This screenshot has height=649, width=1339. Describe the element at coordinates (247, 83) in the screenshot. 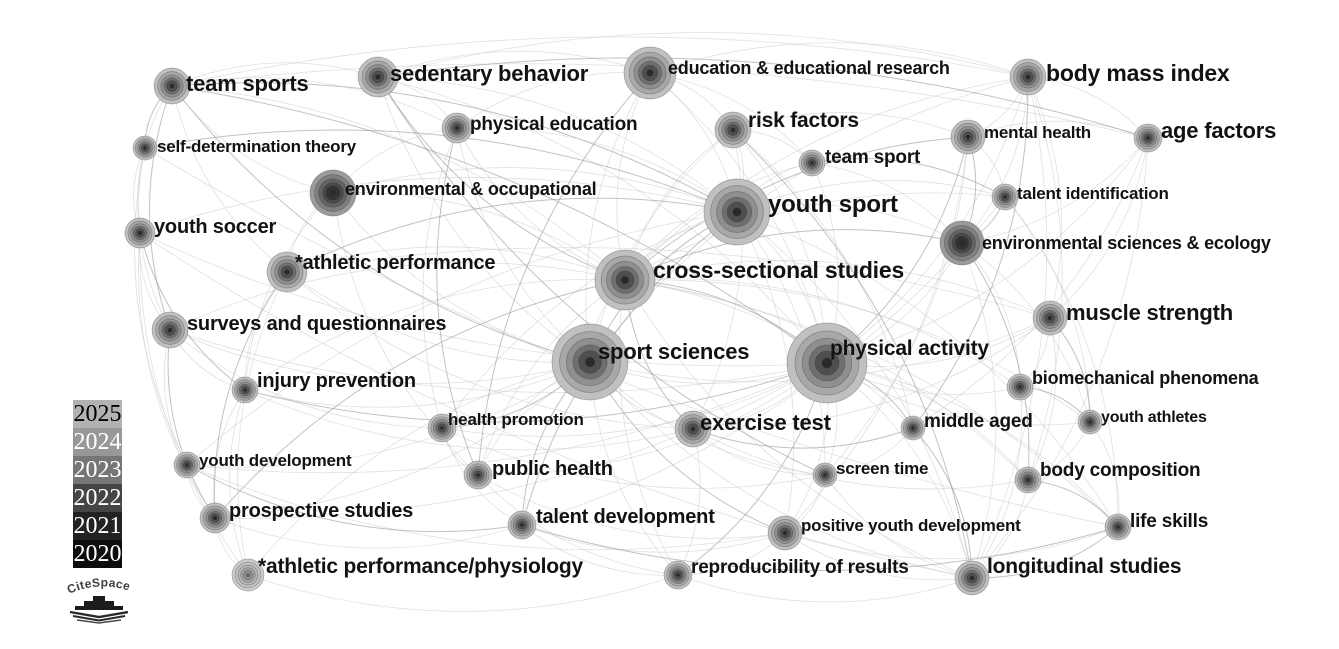

I see `keyword-label: team sports` at that location.